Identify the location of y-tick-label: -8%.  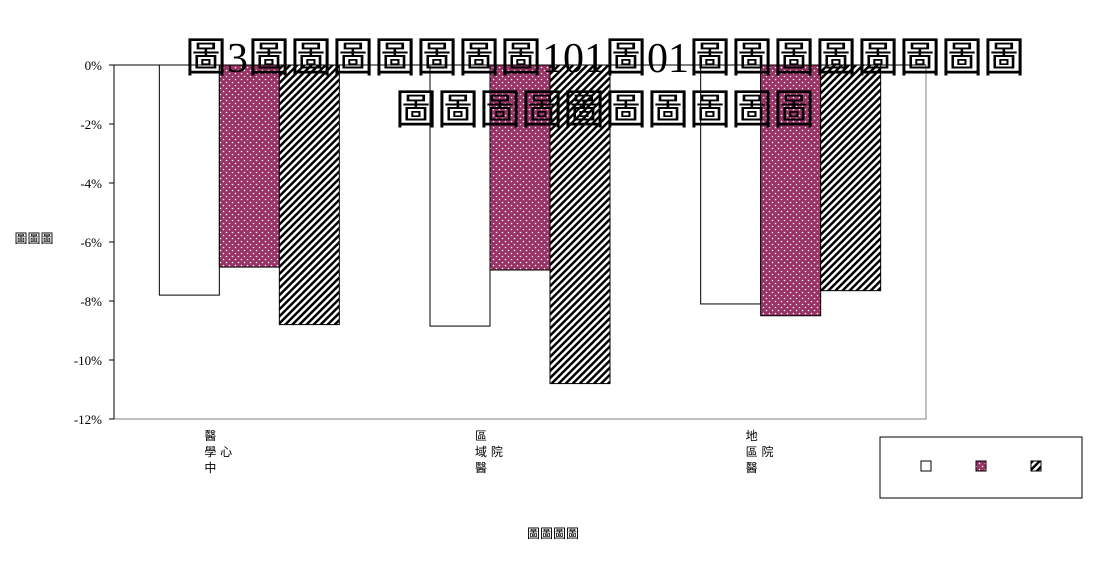
(91, 301).